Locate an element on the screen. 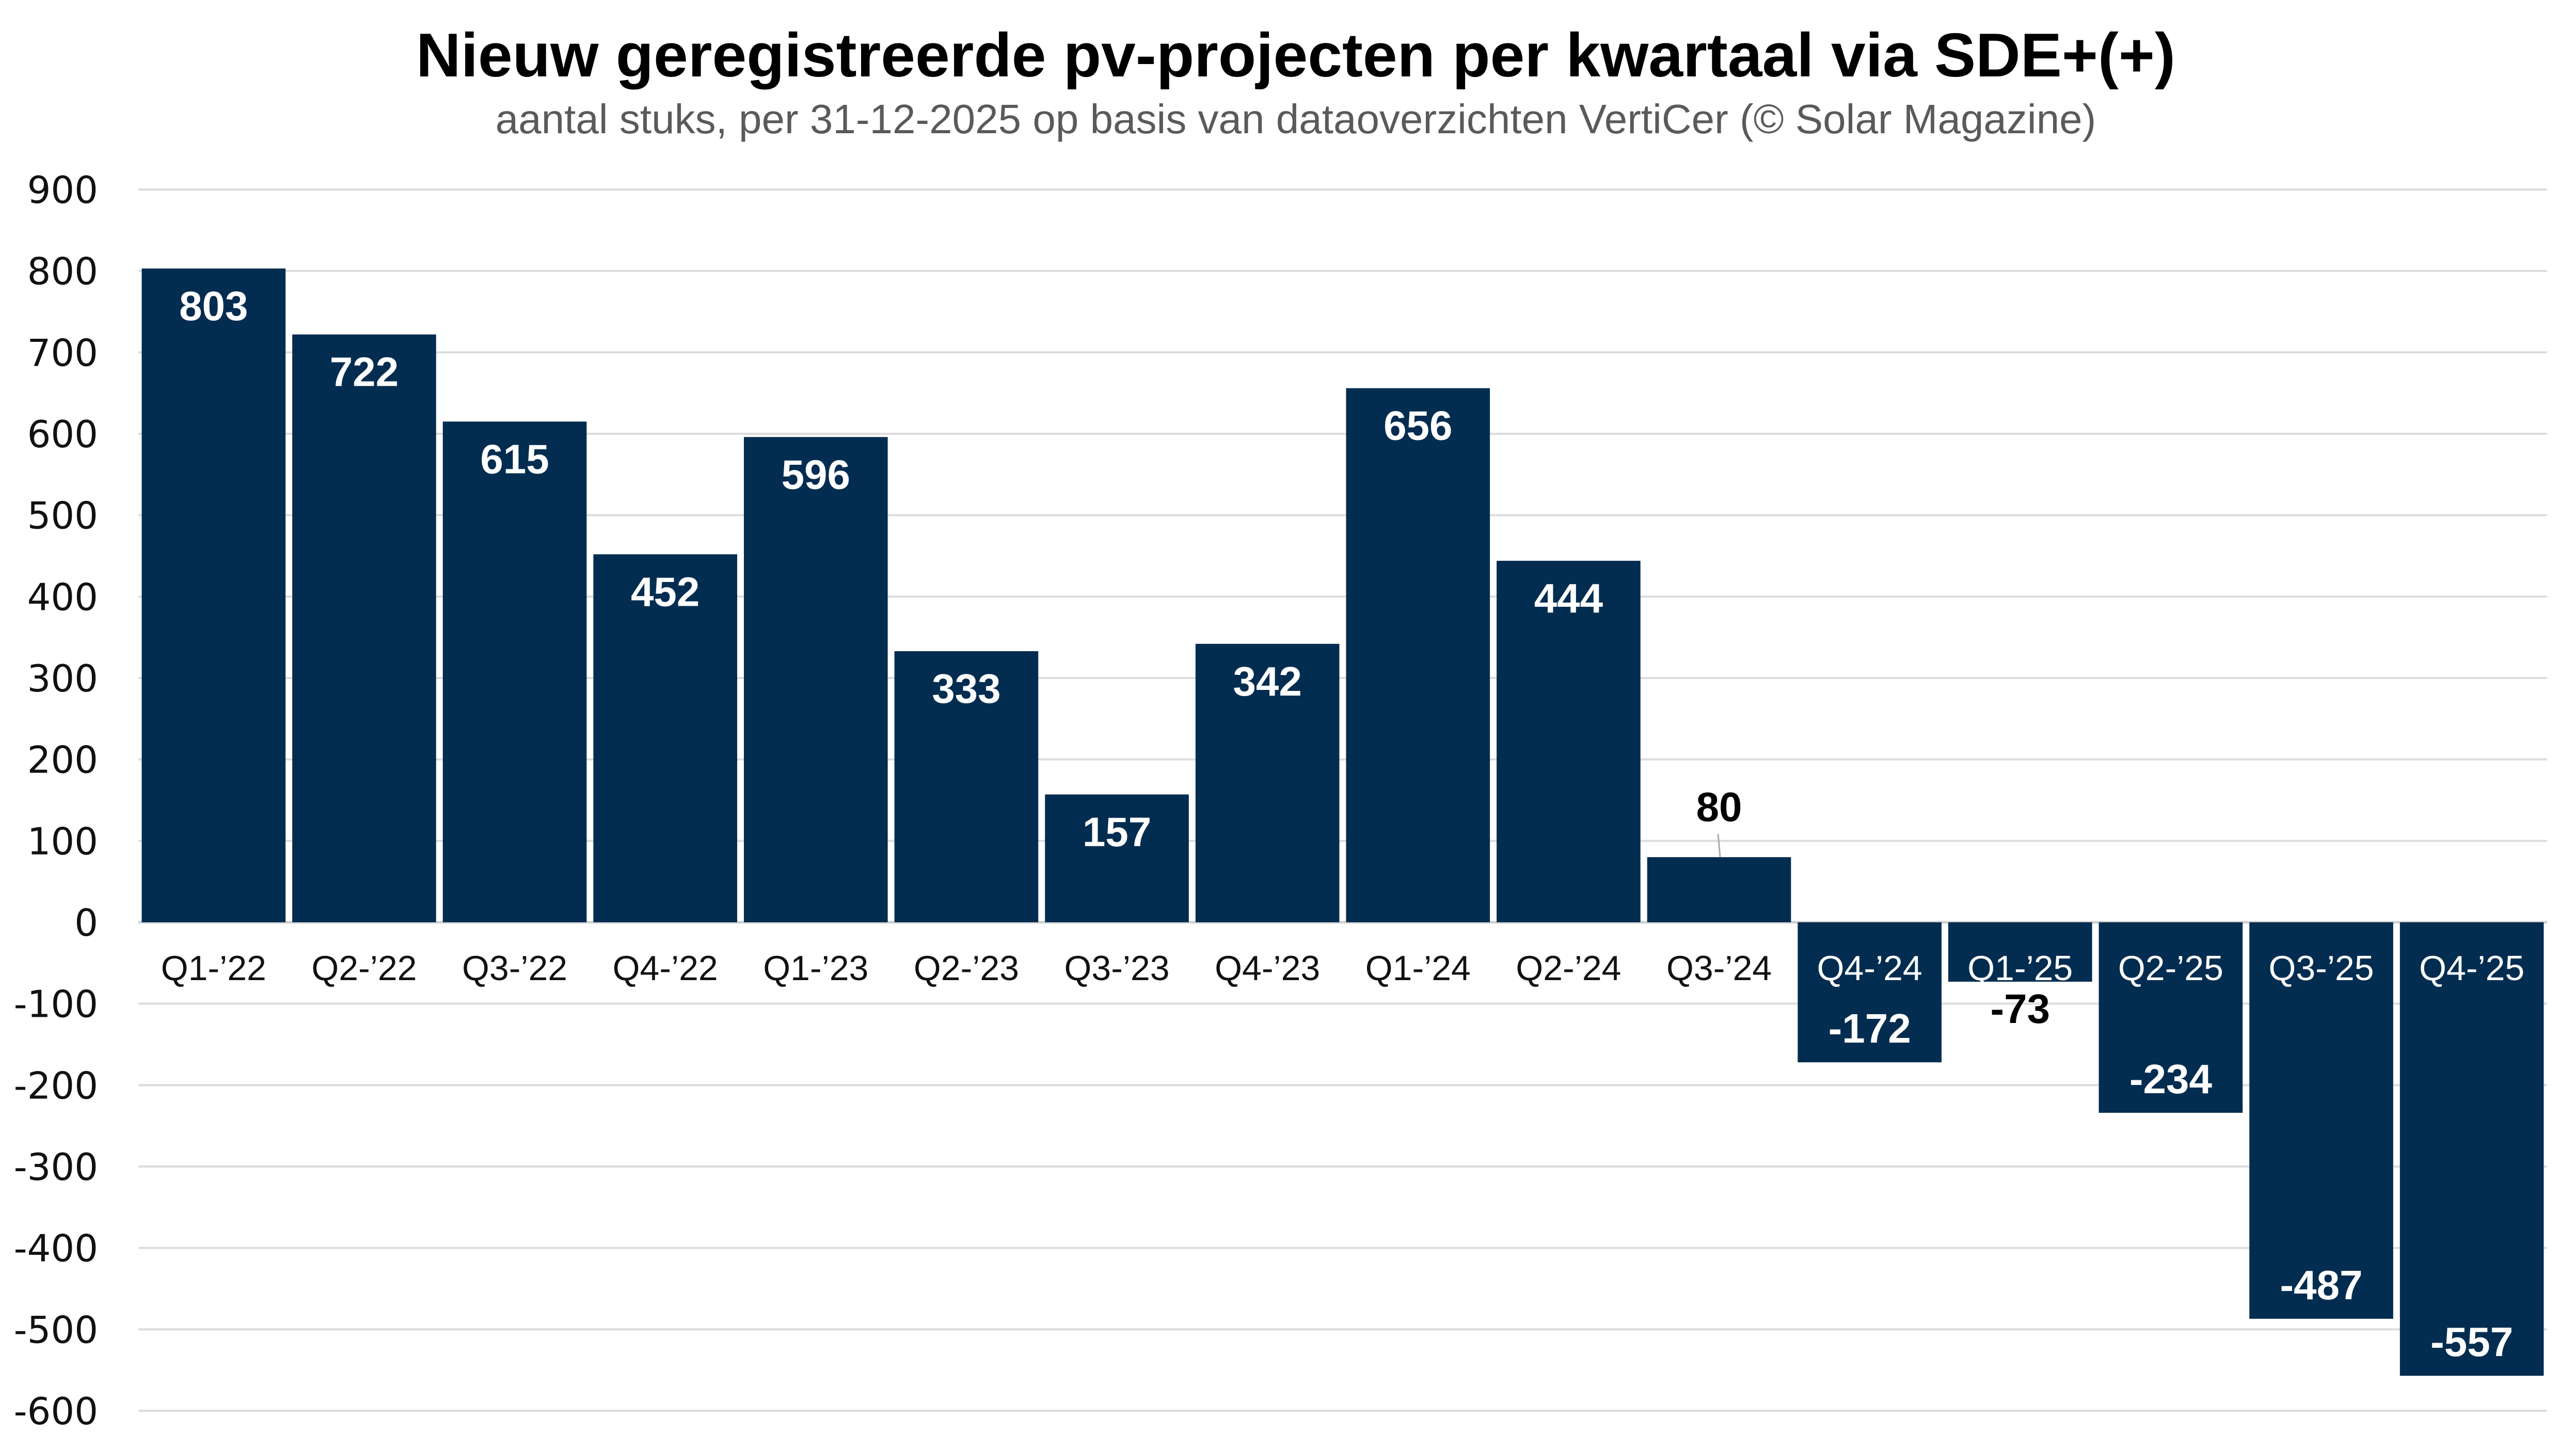 The image size is (2576, 1449). y-tick-label: 600 is located at coordinates (62, 434).